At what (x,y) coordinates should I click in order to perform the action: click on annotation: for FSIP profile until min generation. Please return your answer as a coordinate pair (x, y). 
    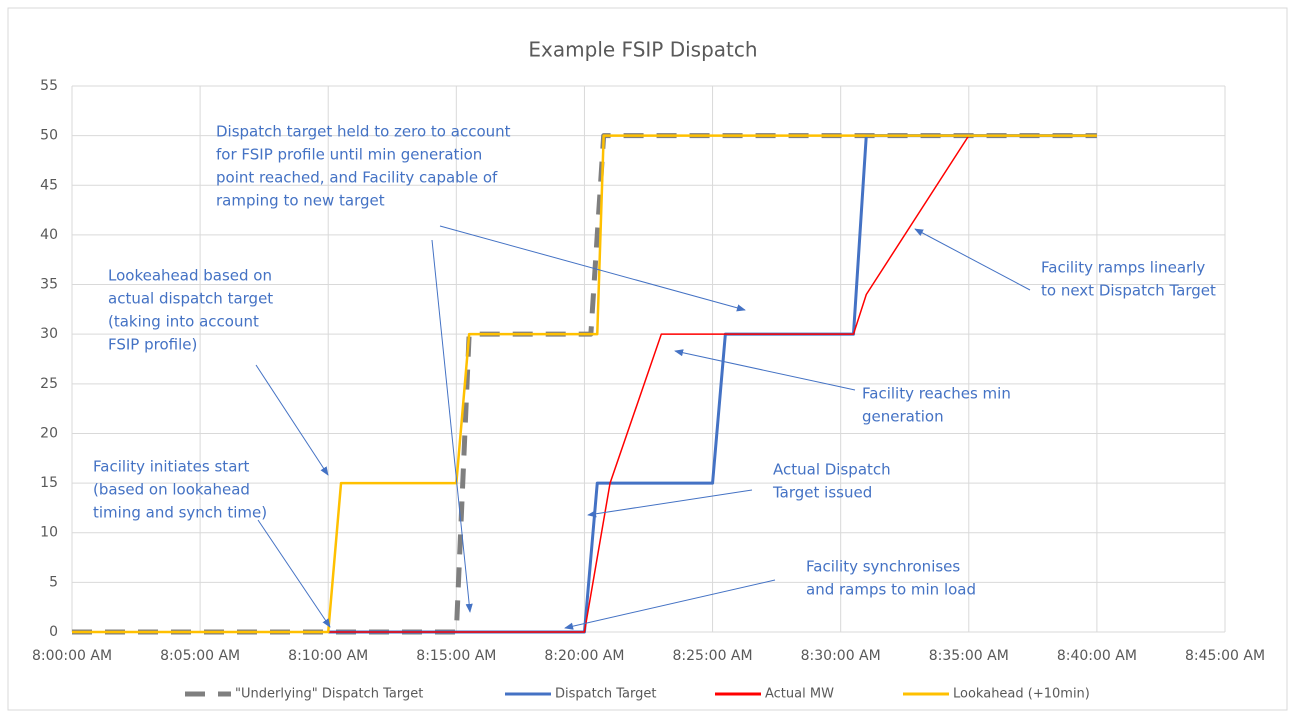
    Looking at the image, I should click on (349, 155).